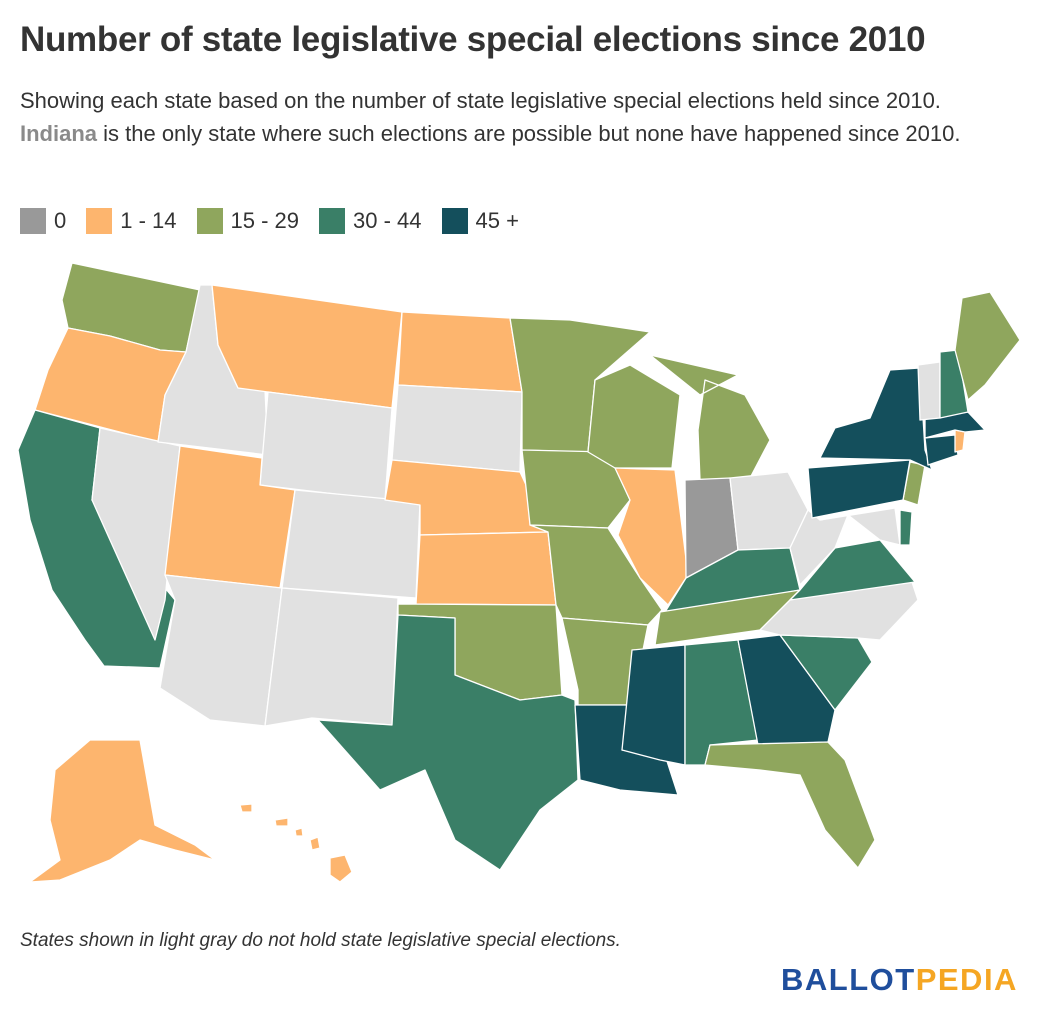 The image size is (1040, 1028). Describe the element at coordinates (954, 384) in the screenshot. I see `state-new-hampshire` at that location.